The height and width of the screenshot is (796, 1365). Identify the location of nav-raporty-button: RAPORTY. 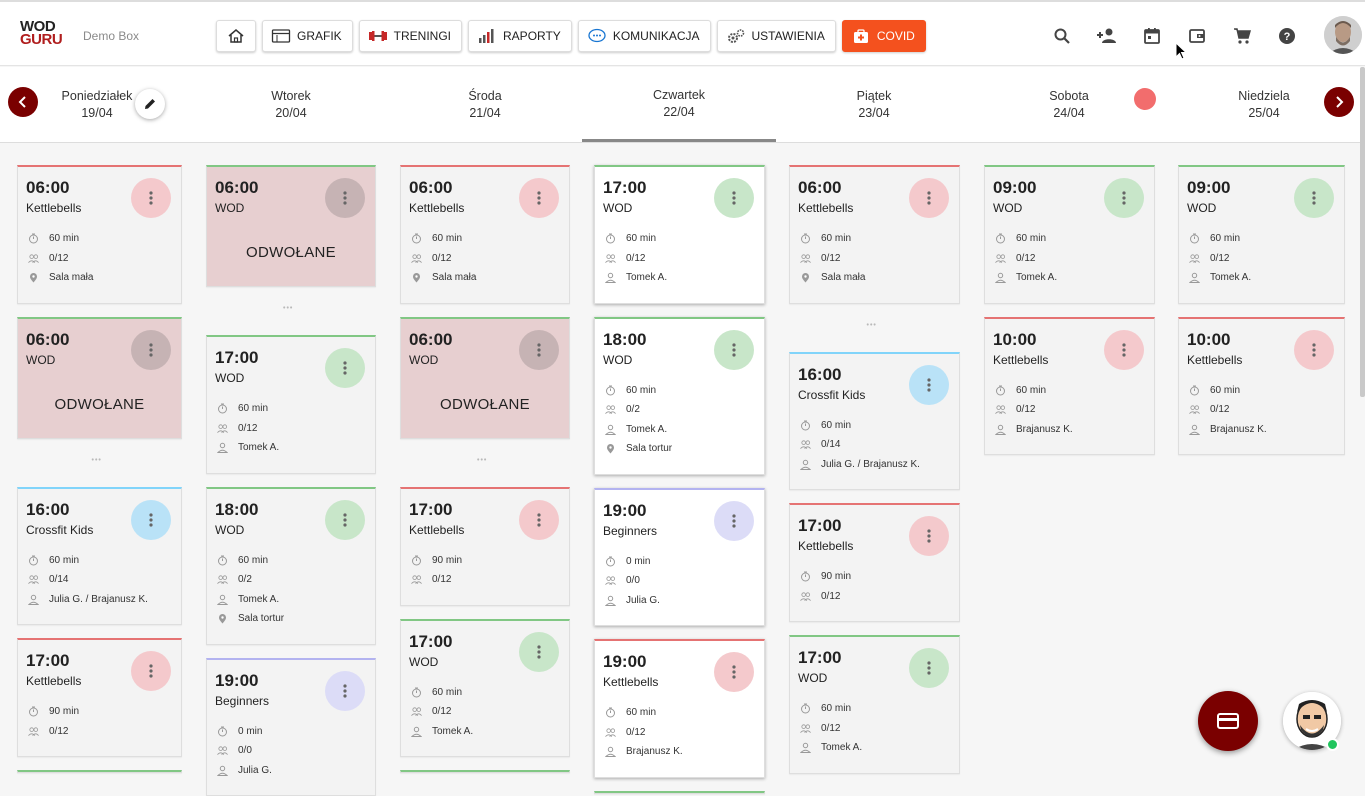
(520, 36).